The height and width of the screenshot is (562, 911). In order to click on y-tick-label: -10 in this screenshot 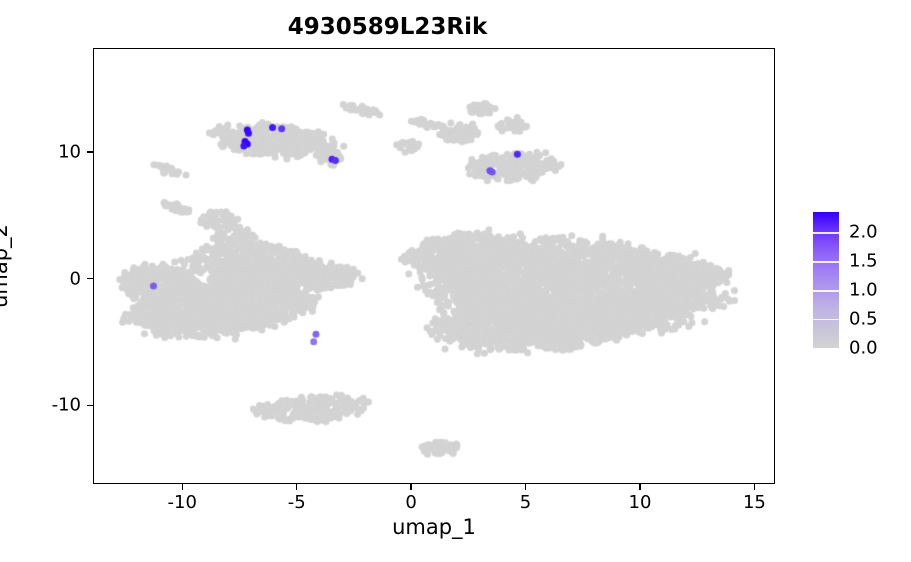, I will do `click(66, 405)`.